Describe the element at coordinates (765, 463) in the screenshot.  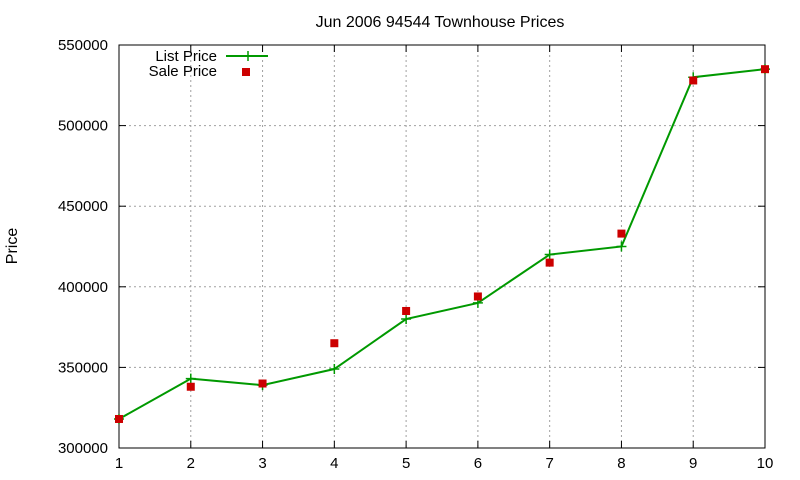
I see `x-tick-label: 10` at that location.